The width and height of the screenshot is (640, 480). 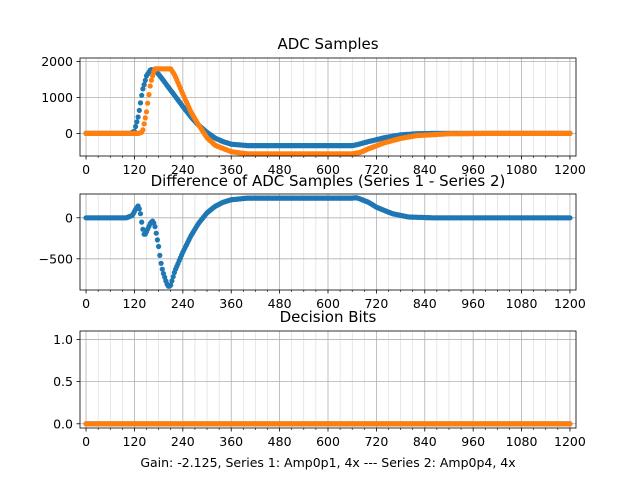 I want to click on y-tick-label: 2000, so click(x=57, y=61).